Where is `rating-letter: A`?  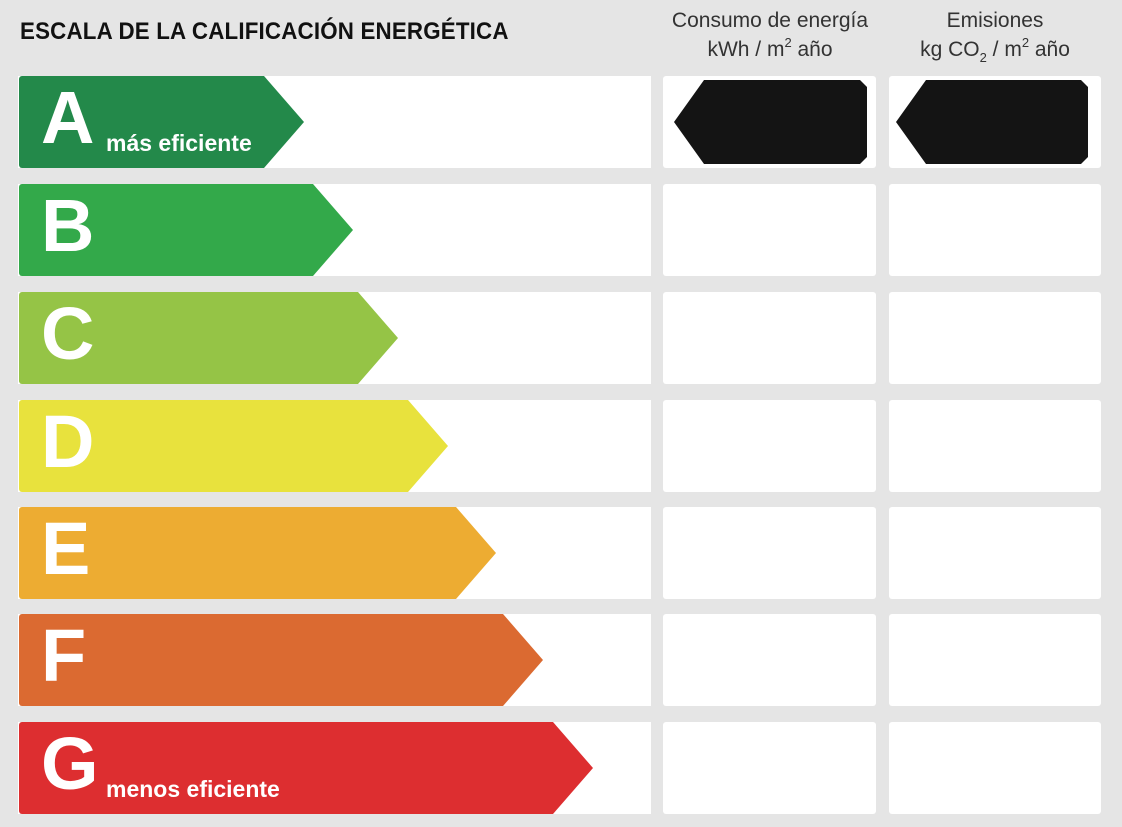
rating-letter: A is located at coordinates (68, 117).